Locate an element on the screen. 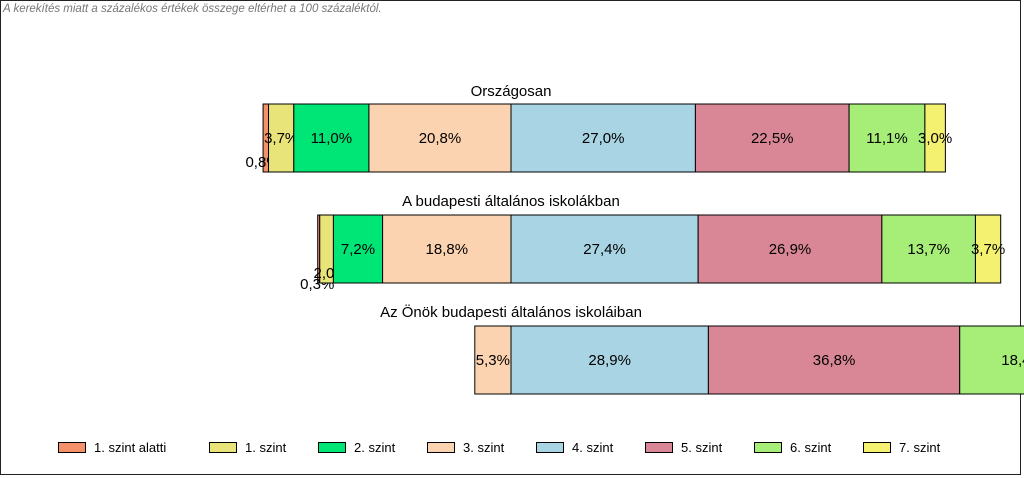 This screenshot has width=1024, height=478. legend-item: 4. szint is located at coordinates (590, 447).